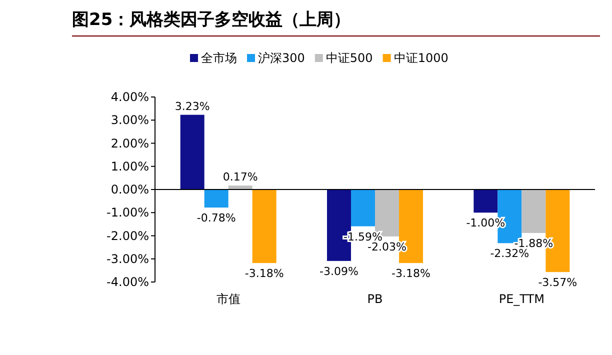 This screenshot has width=612, height=355. Describe the element at coordinates (339, 271) in the screenshot. I see `data-label: -3.09%` at that location.